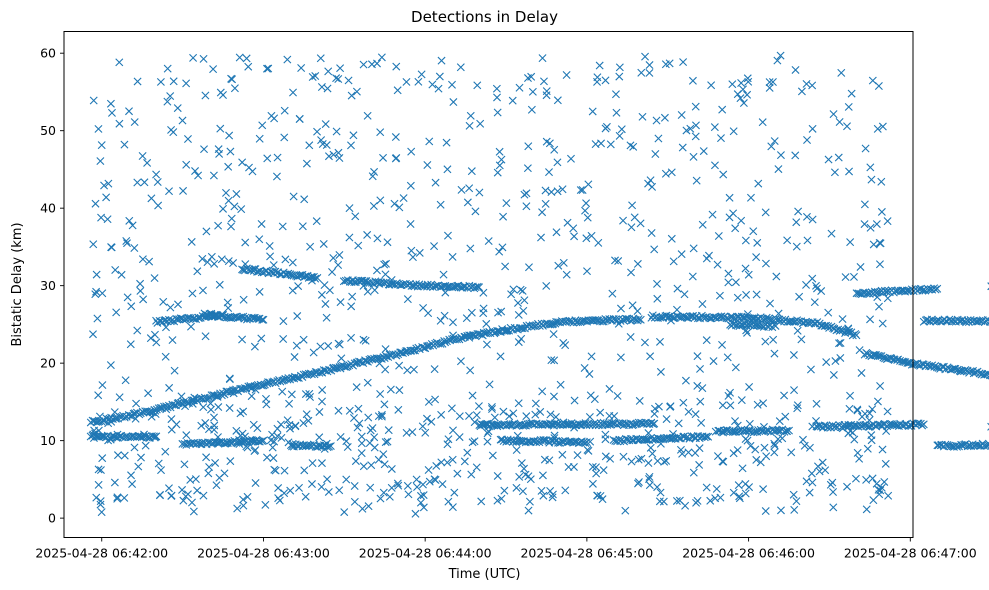 The image size is (989, 590). I want to click on x-axis-label: Time (UTC), so click(484, 574).